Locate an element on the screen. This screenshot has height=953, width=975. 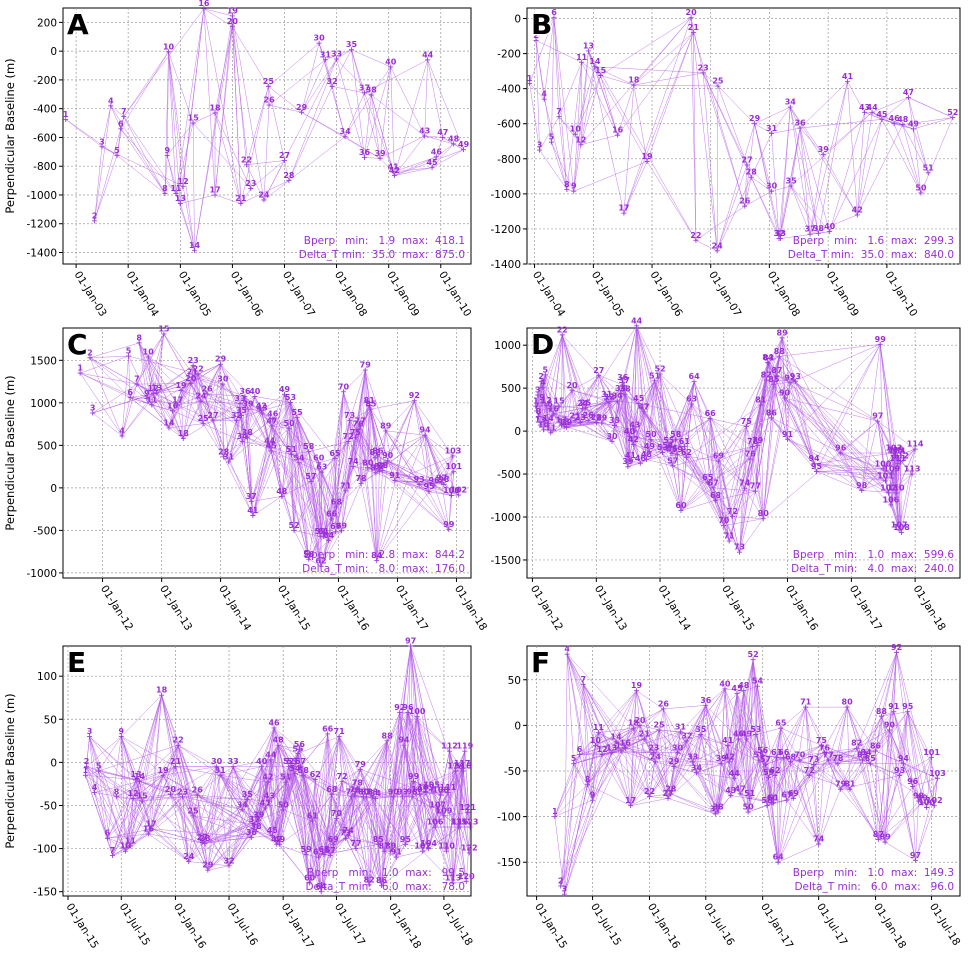
acquisition-label: 16 is located at coordinates (173, 405).